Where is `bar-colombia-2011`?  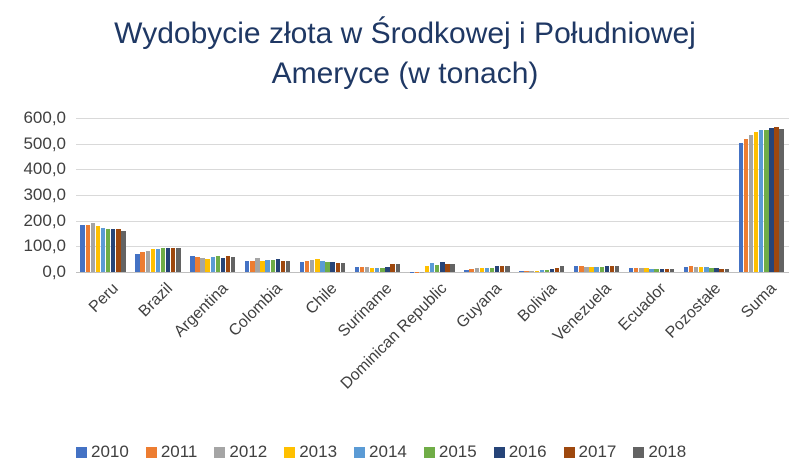
bar-colombia-2011 is located at coordinates (252, 266).